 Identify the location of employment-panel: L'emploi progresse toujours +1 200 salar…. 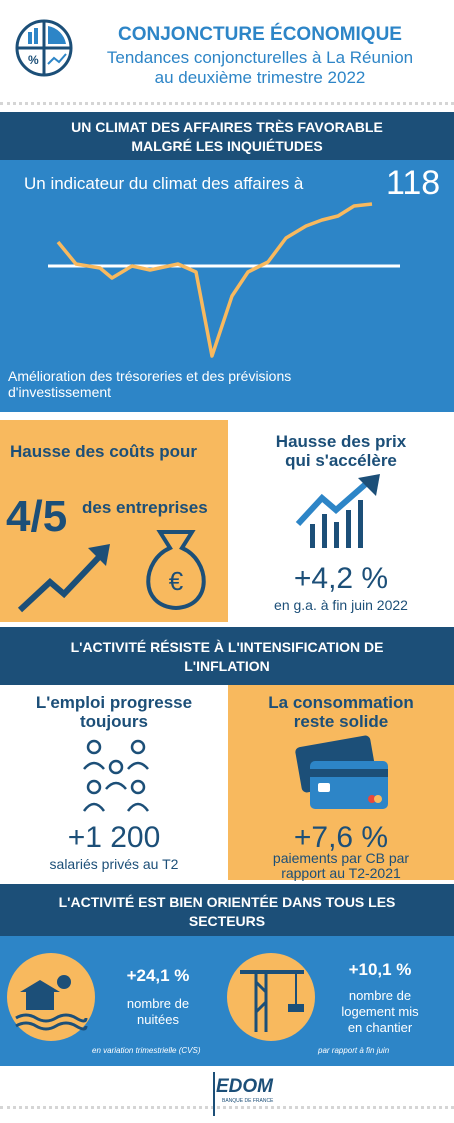
(114, 782).